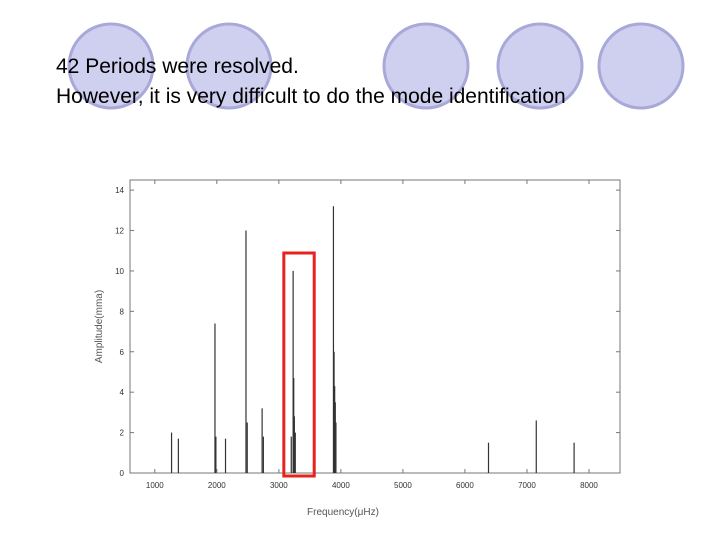 The height and width of the screenshot is (540, 720). What do you see at coordinates (589, 485) in the screenshot?
I see `x-tick-label: 8000` at bounding box center [589, 485].